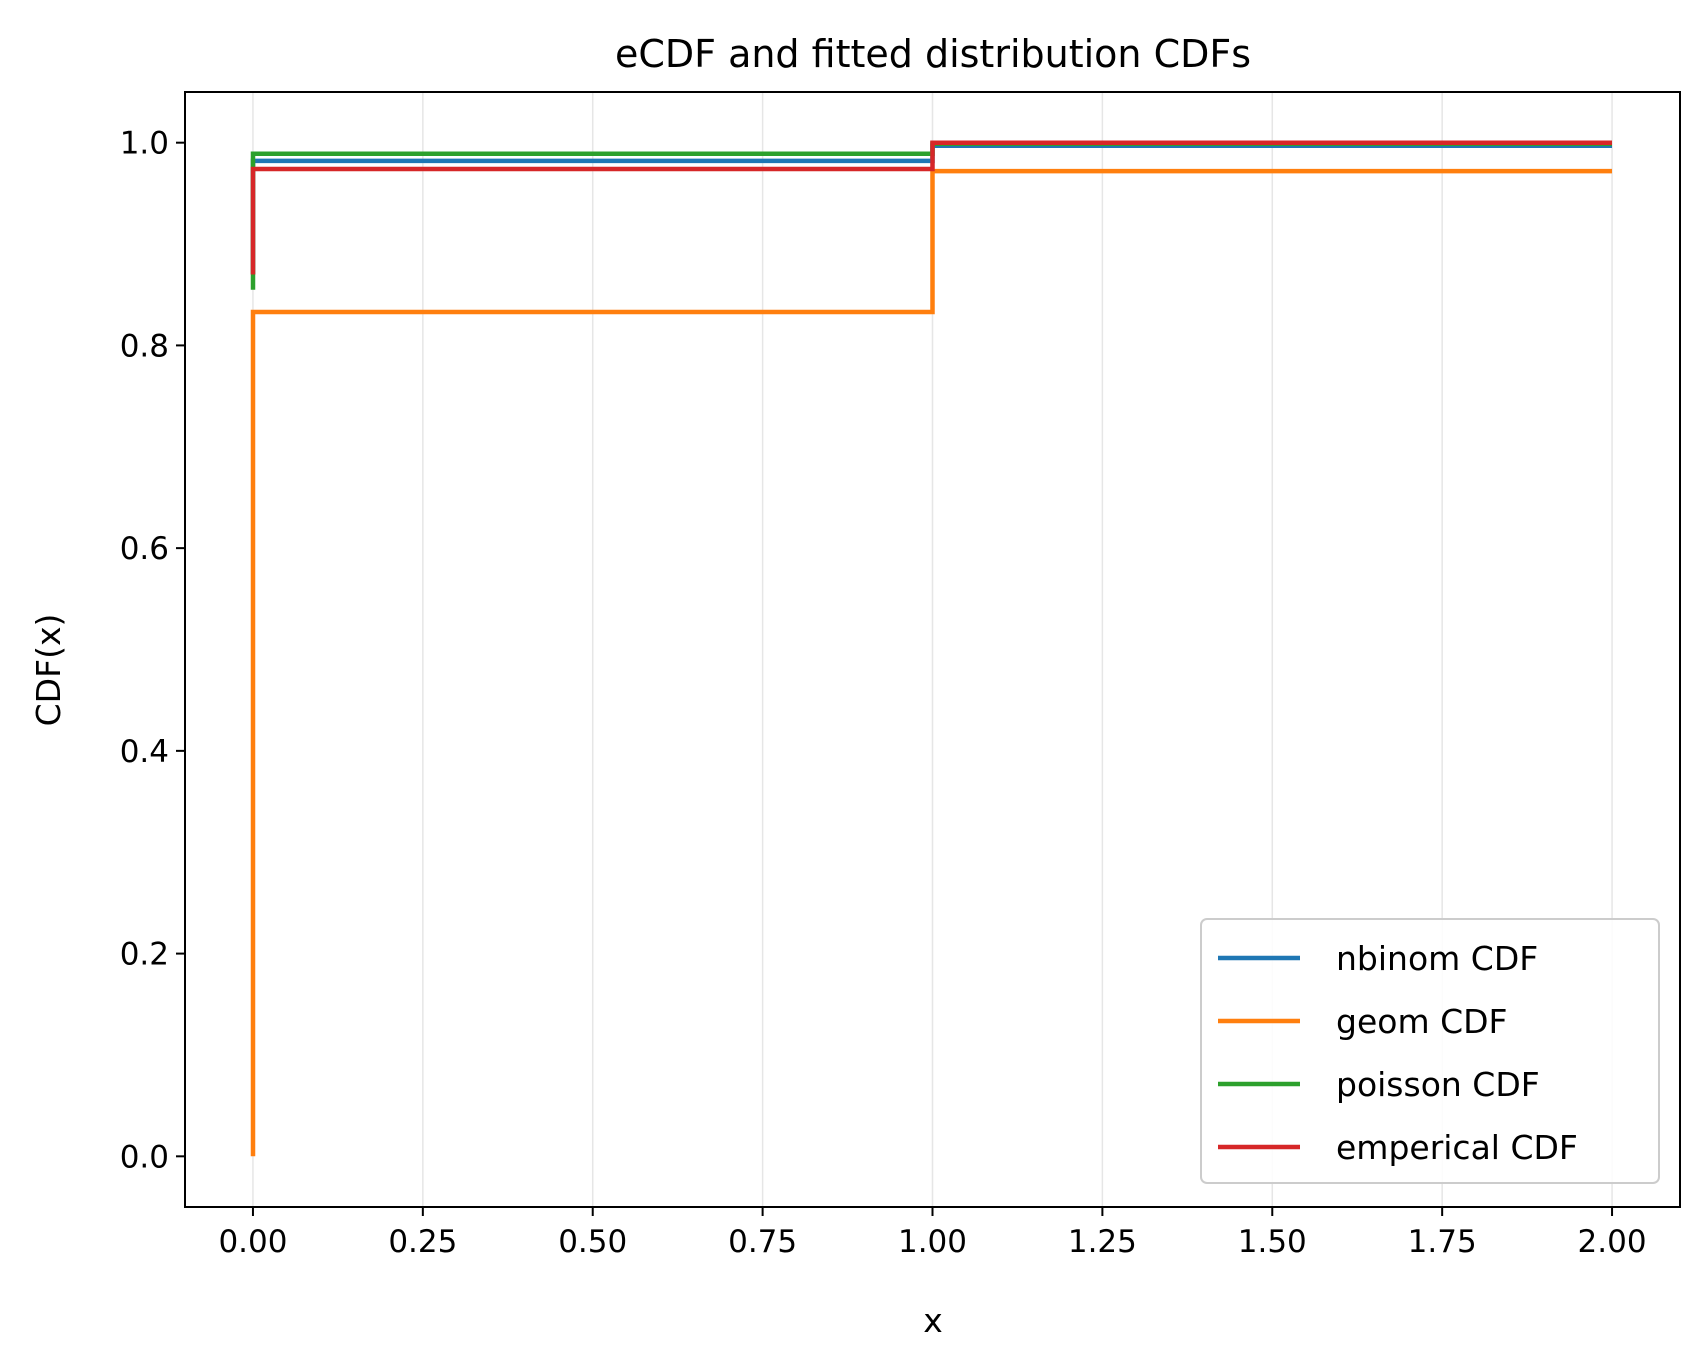 The height and width of the screenshot is (1366, 1702). I want to click on y-tick-label-3: 0.6, so click(144, 549).